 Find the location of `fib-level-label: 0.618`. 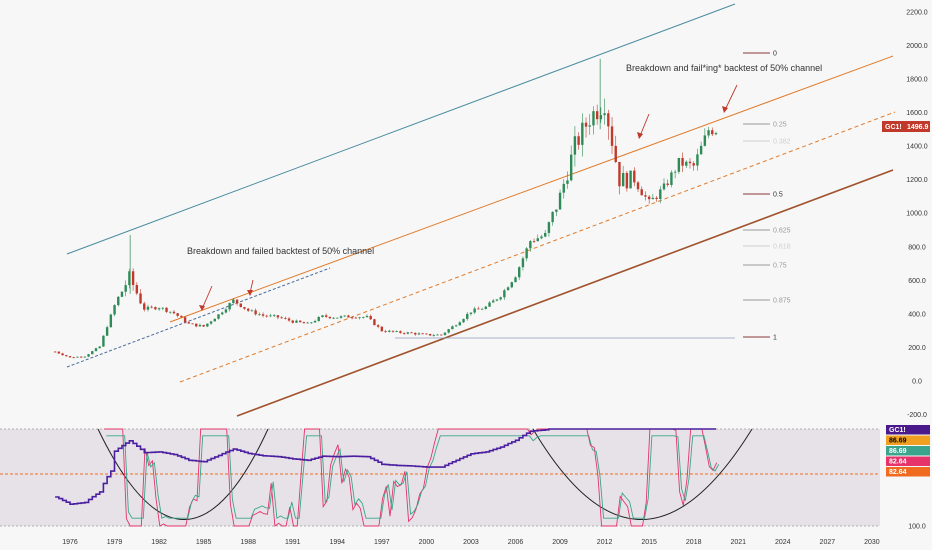

fib-level-label: 0.618 is located at coordinates (782, 247).